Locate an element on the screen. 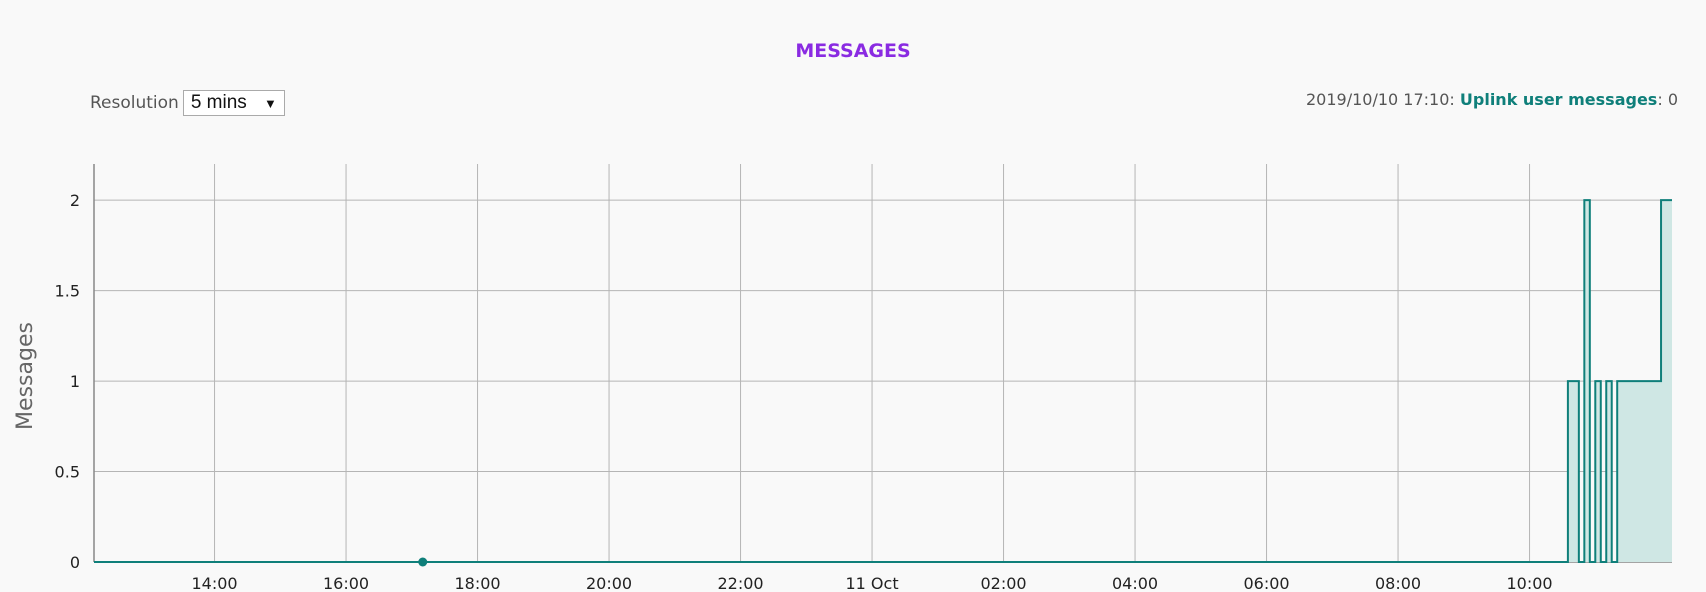 This screenshot has height=592, width=1706. x-tick-label: 20:00 is located at coordinates (609, 583).